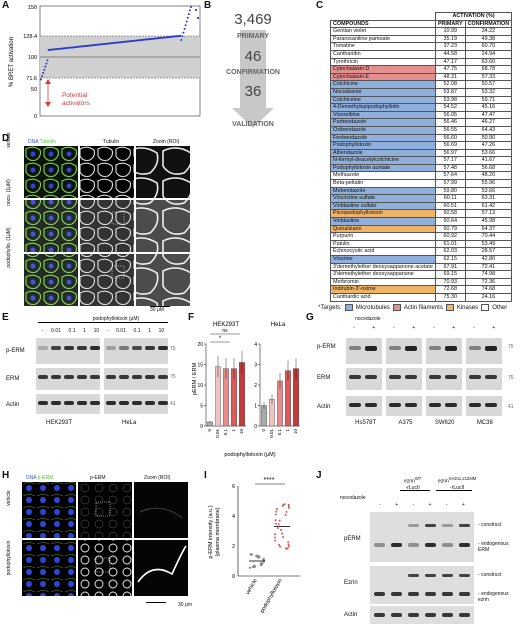  What do you see at coordinates (253, 56) in the screenshot?
I see `b-count-2: 46` at bounding box center [253, 56].